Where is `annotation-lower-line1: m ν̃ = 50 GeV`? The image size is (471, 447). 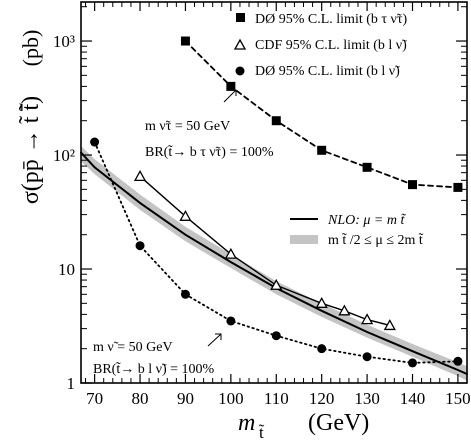 annotation-lower-line1: m ν̃ = 50 GeV is located at coordinates (133, 347).